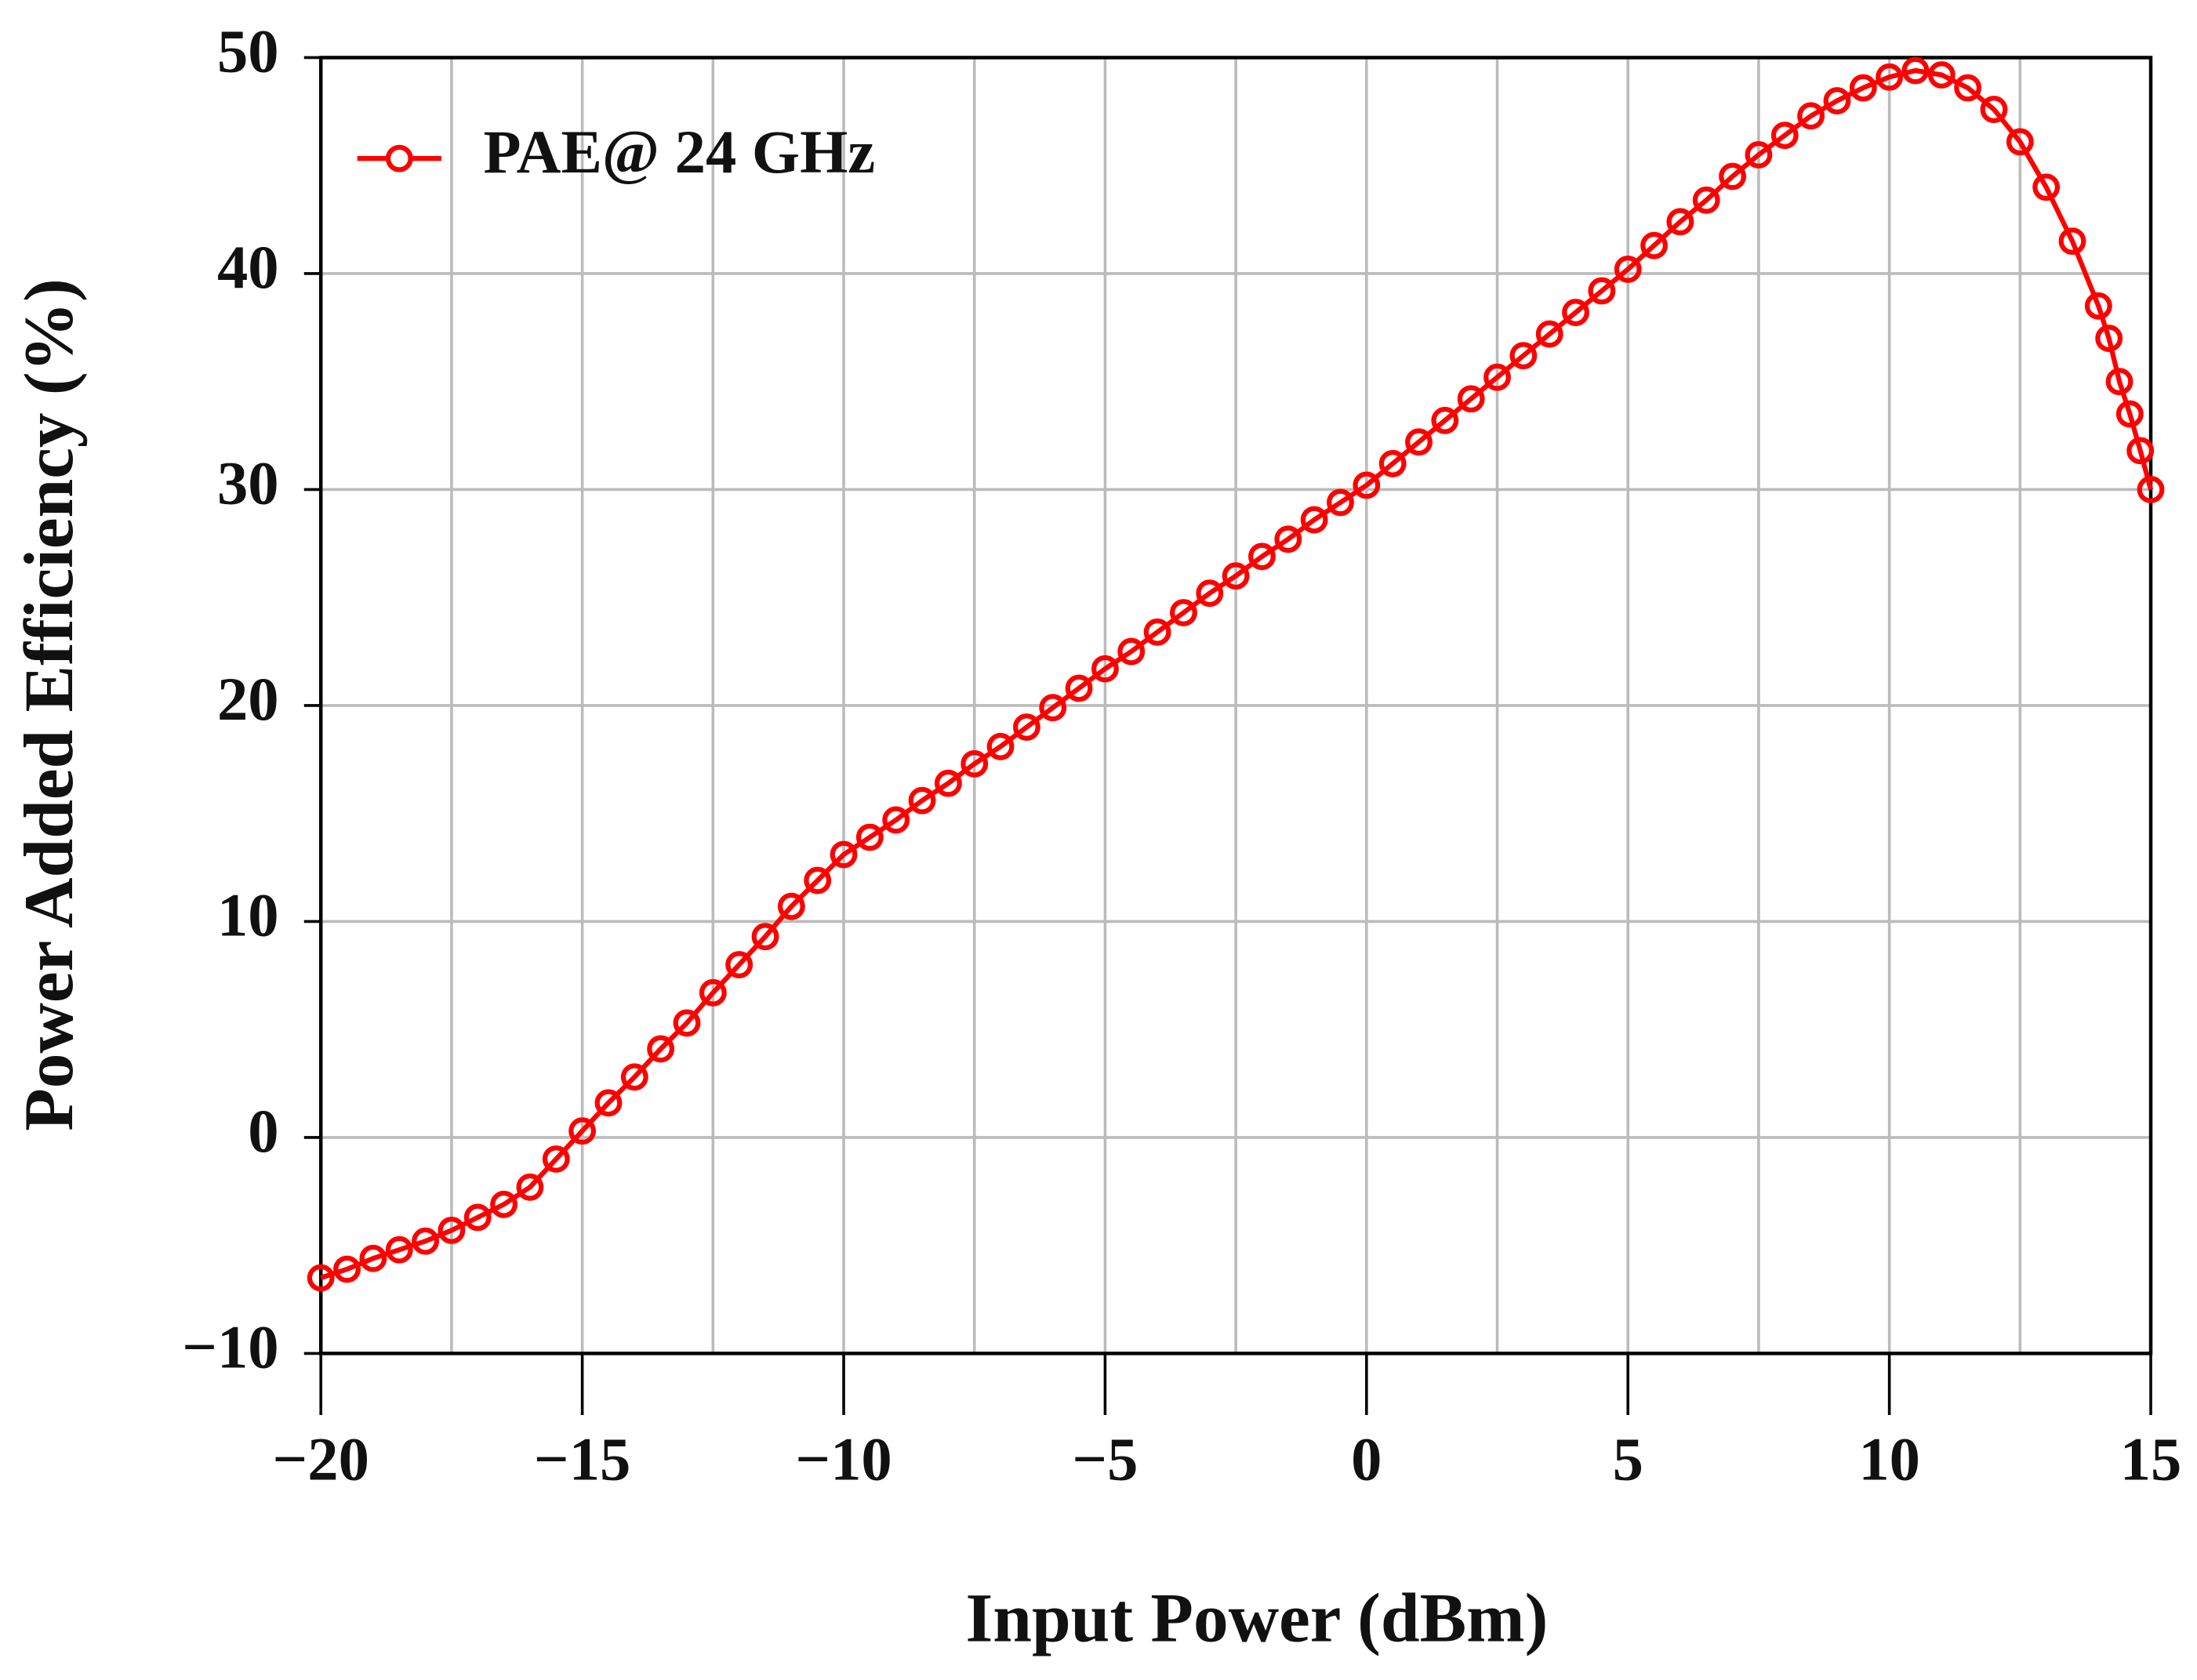  Describe the element at coordinates (248, 484) in the screenshot. I see `y-tick-label: 30` at that location.